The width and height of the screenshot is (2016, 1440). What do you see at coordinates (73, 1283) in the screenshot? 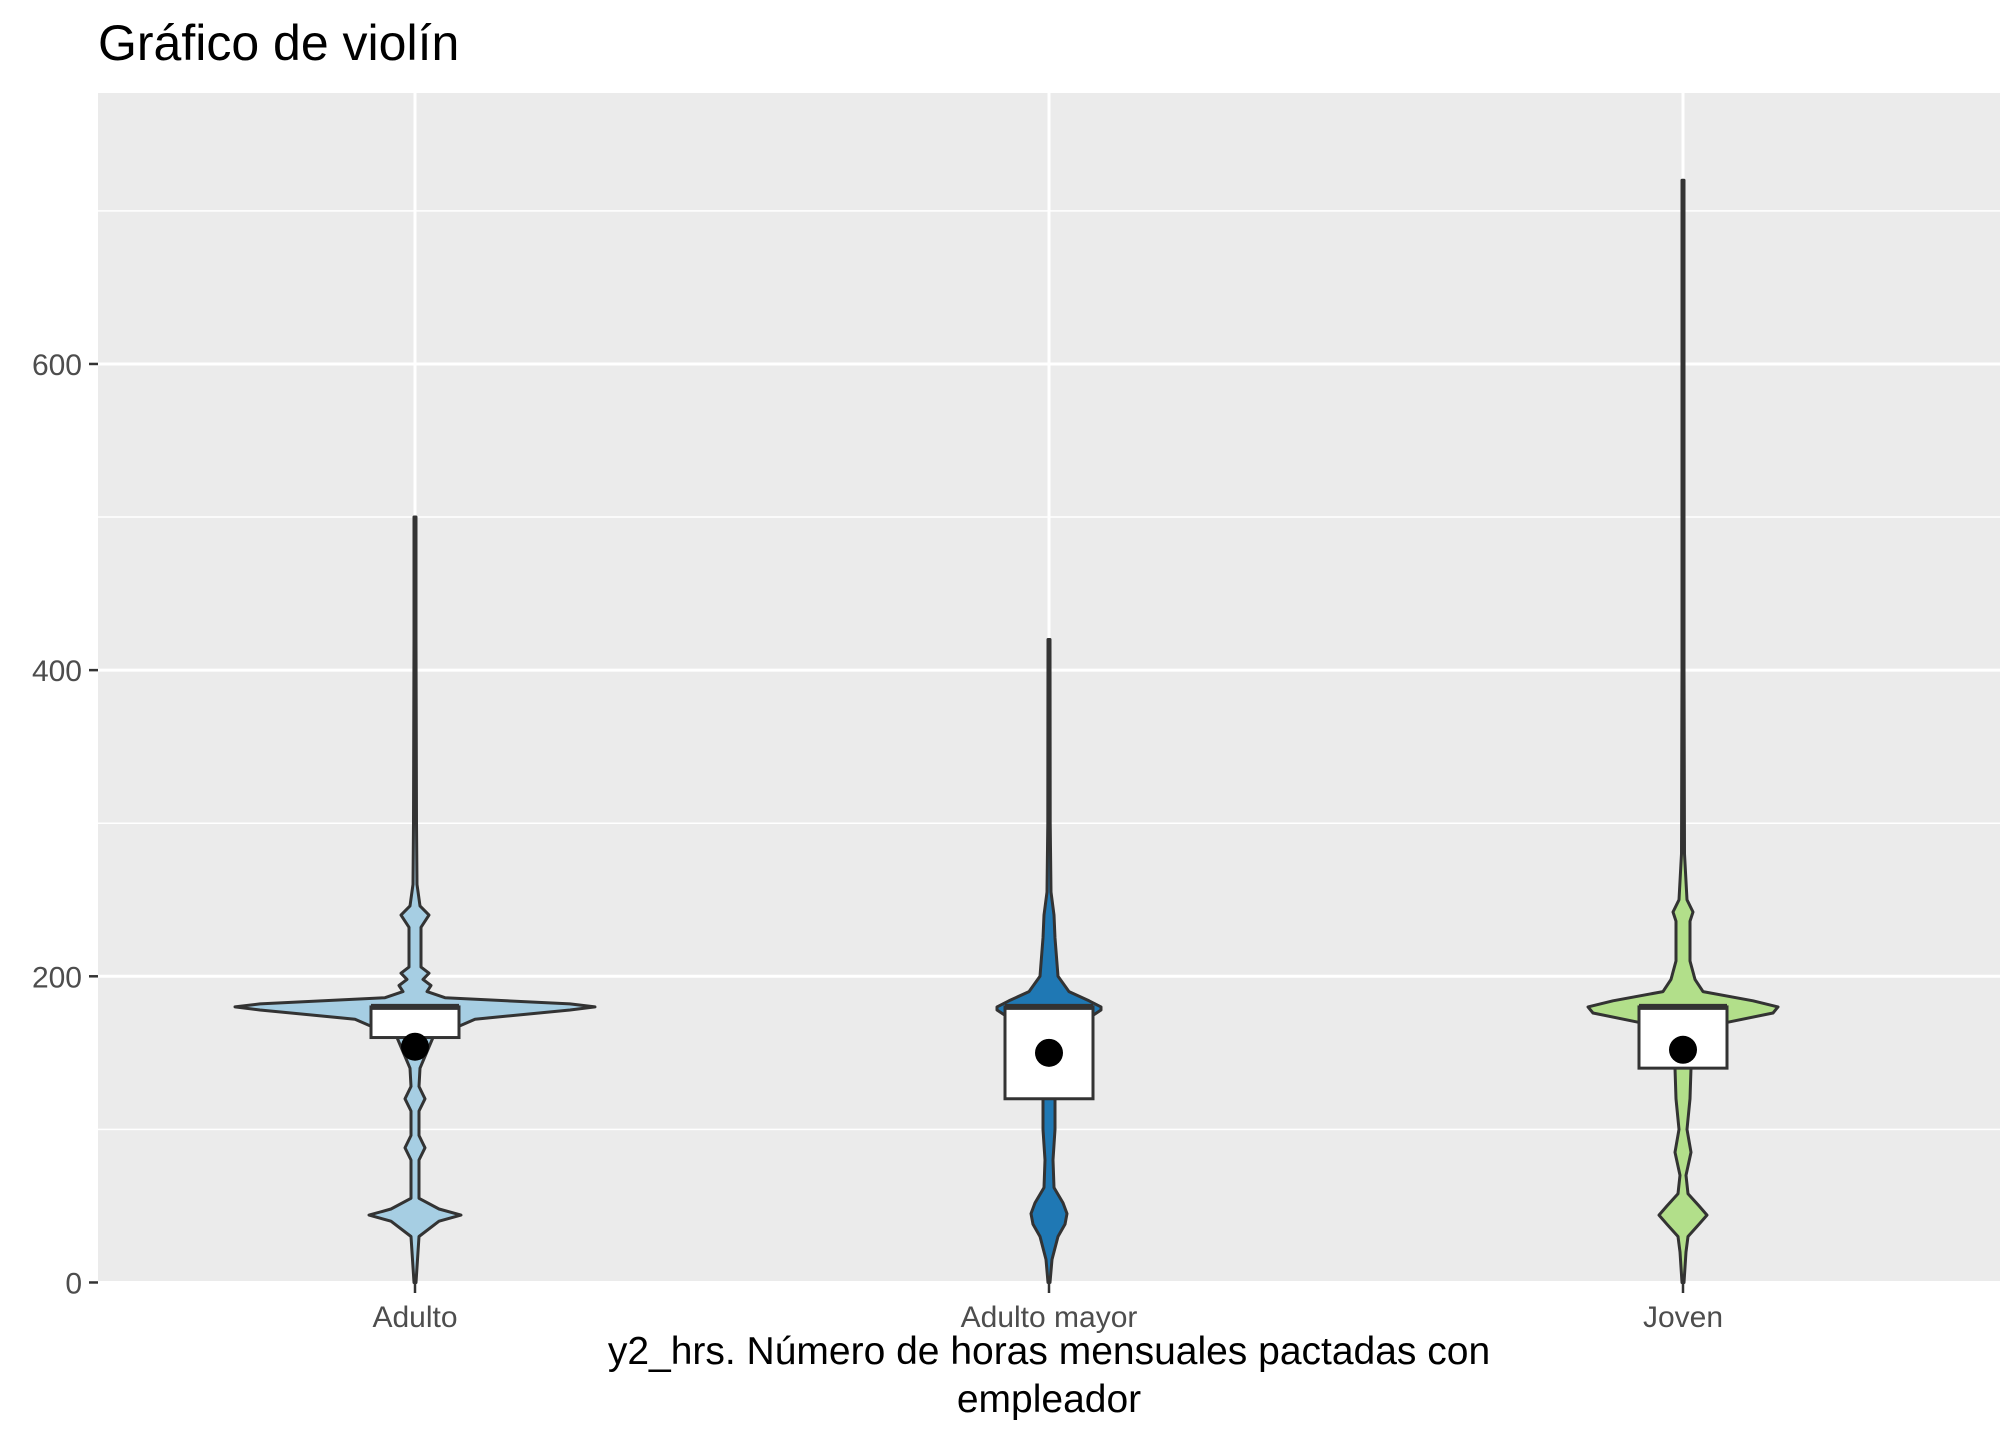
I see `y-tick-label: 0` at bounding box center [73, 1283].